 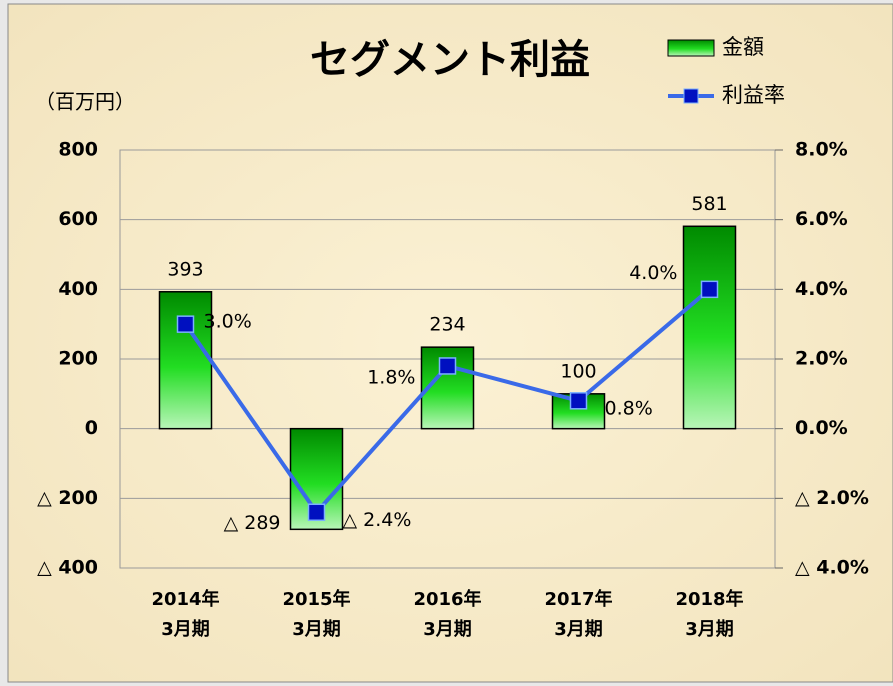 I want to click on y-tick-label: △ 400, so click(x=67, y=568).